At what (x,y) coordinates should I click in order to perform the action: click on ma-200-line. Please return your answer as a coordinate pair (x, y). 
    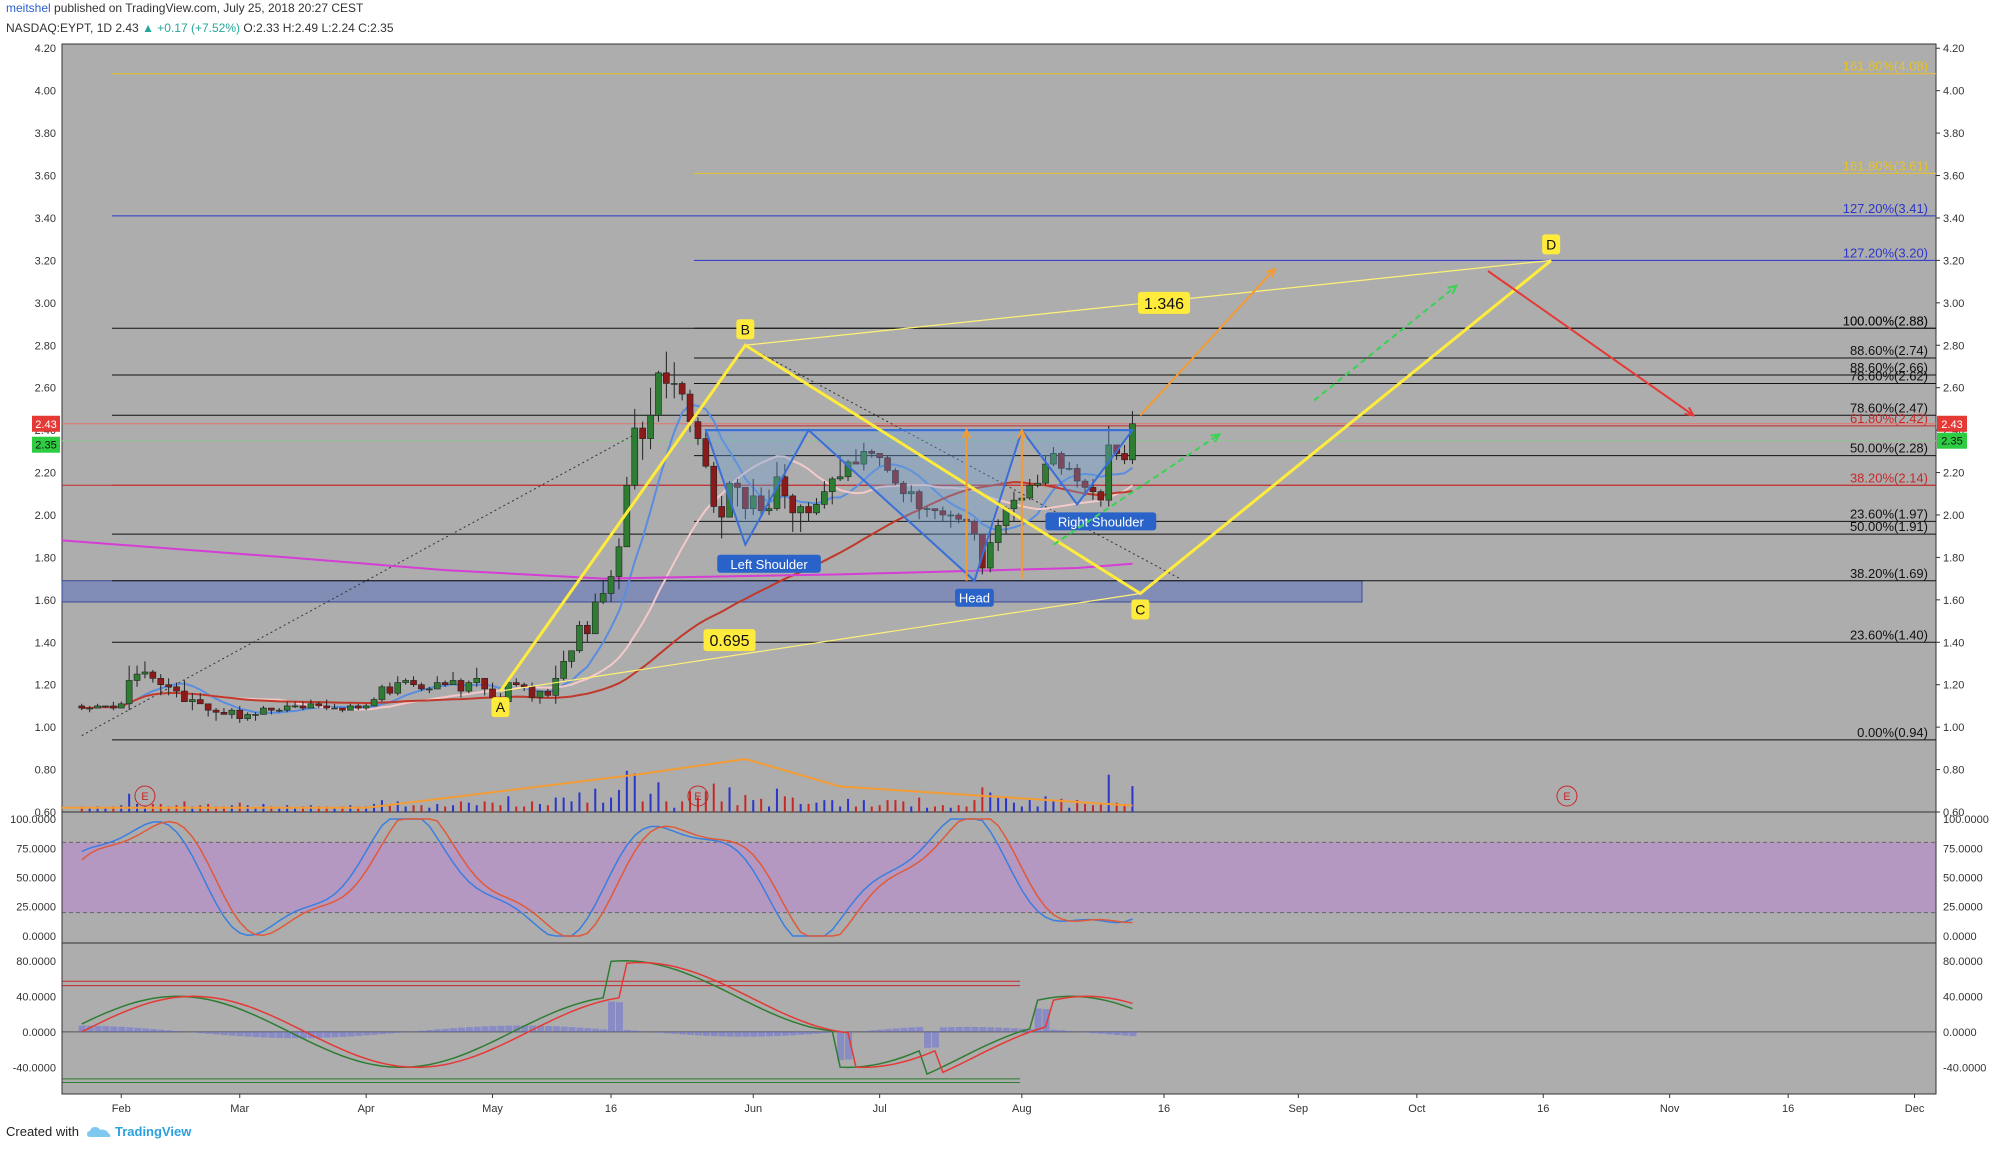
    Looking at the image, I should click on (597, 559).